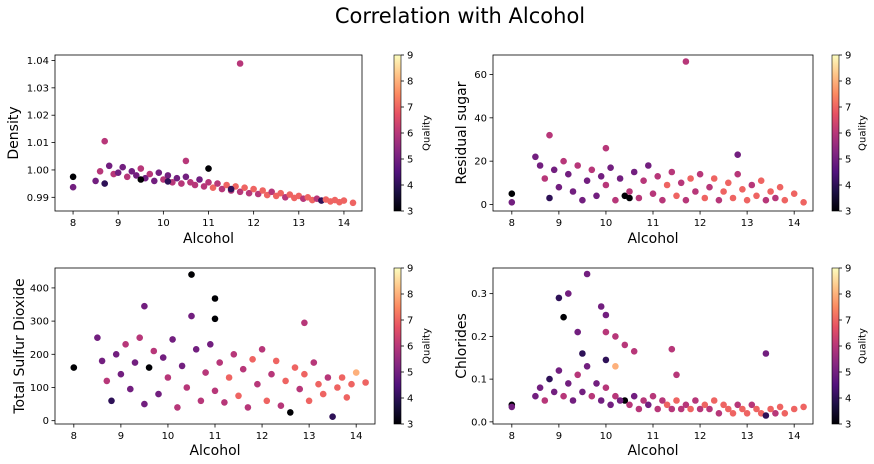 This screenshot has width=874, height=464. I want to click on y-tick-label: 1.03, so click(38, 88).